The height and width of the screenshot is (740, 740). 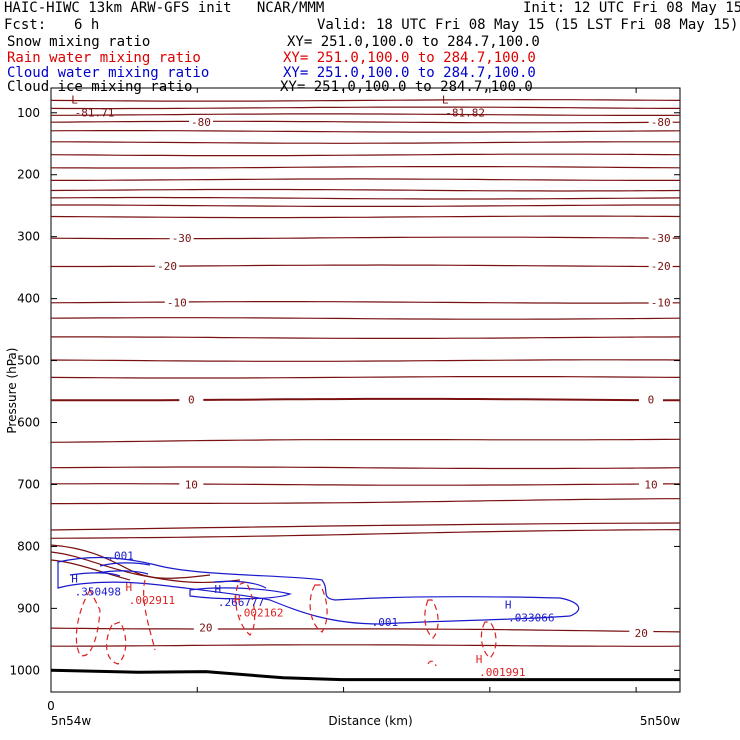 I want to click on cloud-water-contours, so click(x=318, y=590).